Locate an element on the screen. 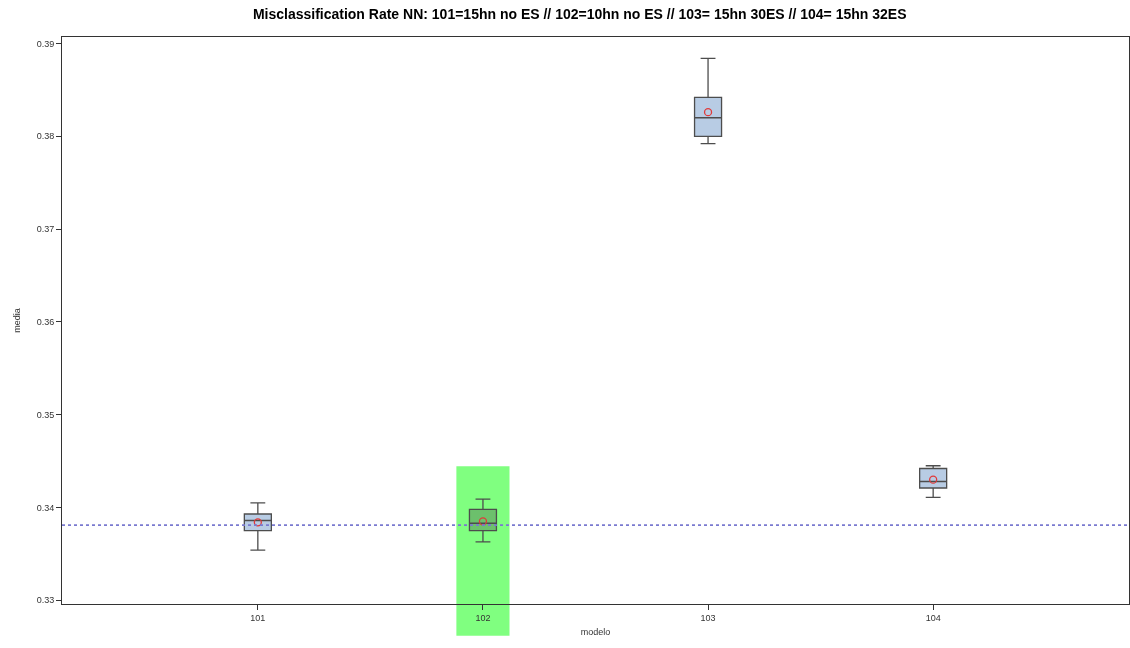 The width and height of the screenshot is (1130, 648). y-tick-label: 0.36 is located at coordinates (45, 322).